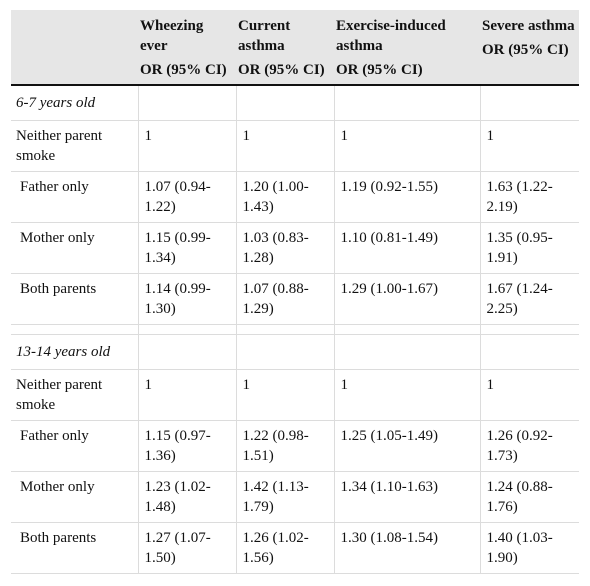 The height and width of the screenshot is (586, 590). I want to click on cell-value: 1.30 (1.08-1.54), so click(406, 548).